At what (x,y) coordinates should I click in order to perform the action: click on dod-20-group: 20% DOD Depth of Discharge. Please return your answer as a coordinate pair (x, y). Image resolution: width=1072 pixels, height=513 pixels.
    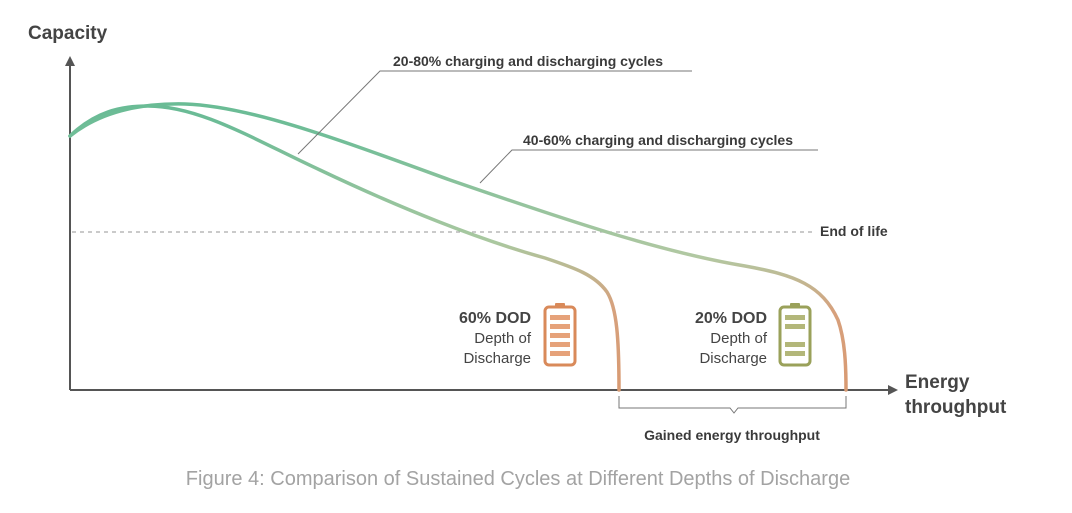
    Looking at the image, I should click on (753, 335).